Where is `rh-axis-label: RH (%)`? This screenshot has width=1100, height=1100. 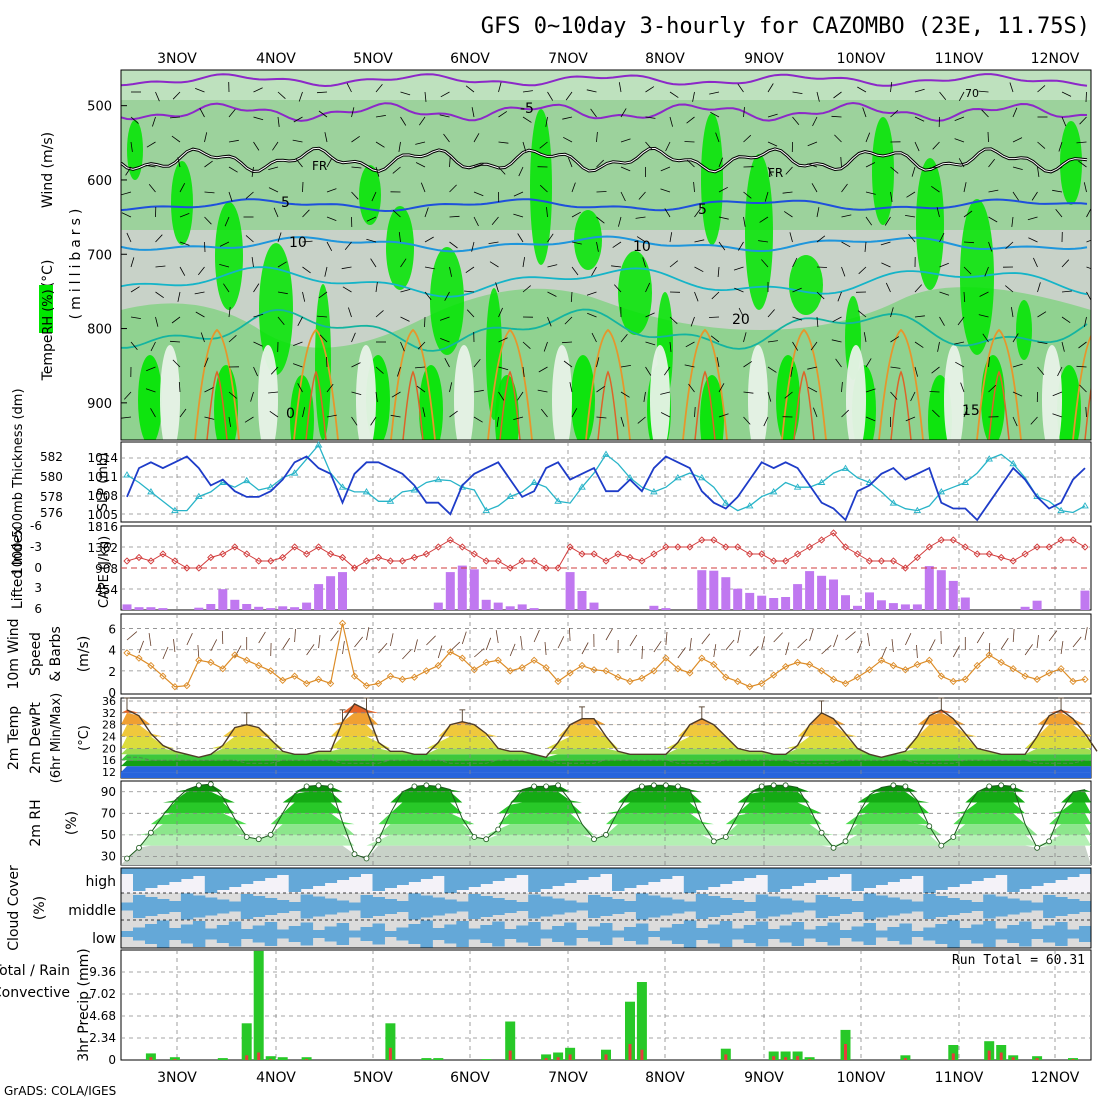 rh-axis-label: RH (%) is located at coordinates (48, 311).